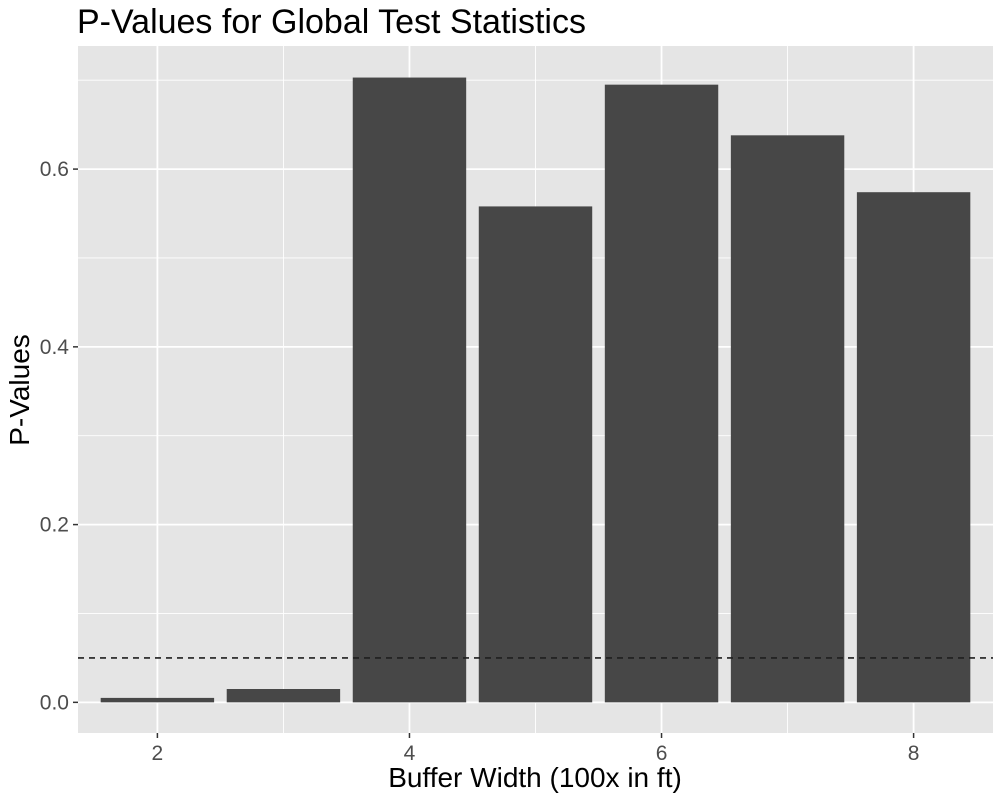  I want to click on x-tick-label: 4, so click(410, 753).